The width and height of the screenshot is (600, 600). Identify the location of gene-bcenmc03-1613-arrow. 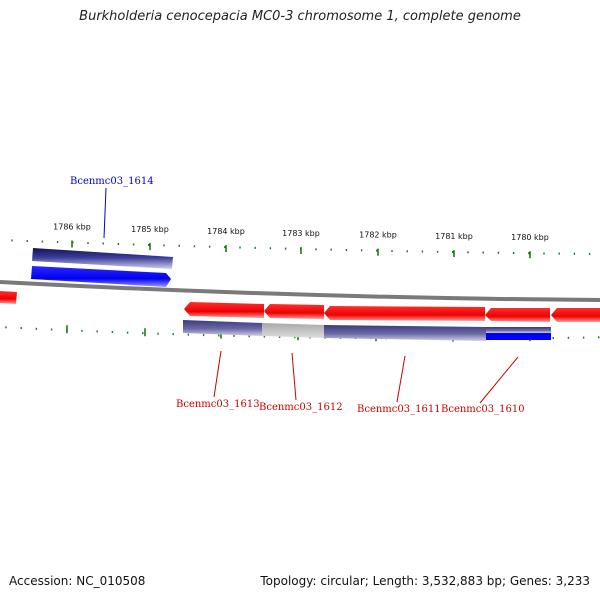
(224, 310).